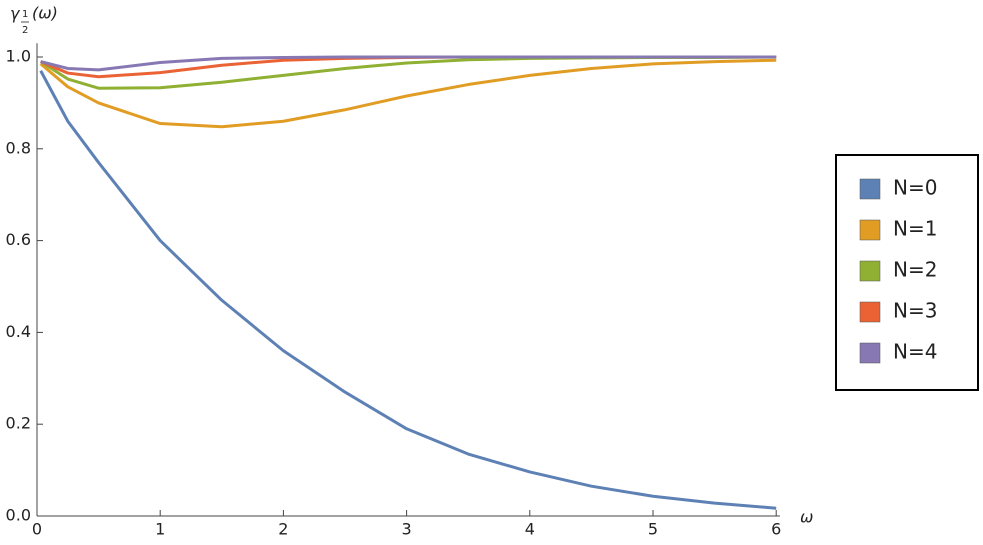 The height and width of the screenshot is (545, 983). Describe the element at coordinates (45, 13) in the screenshot. I see `y-label-arg: (ω)` at that location.